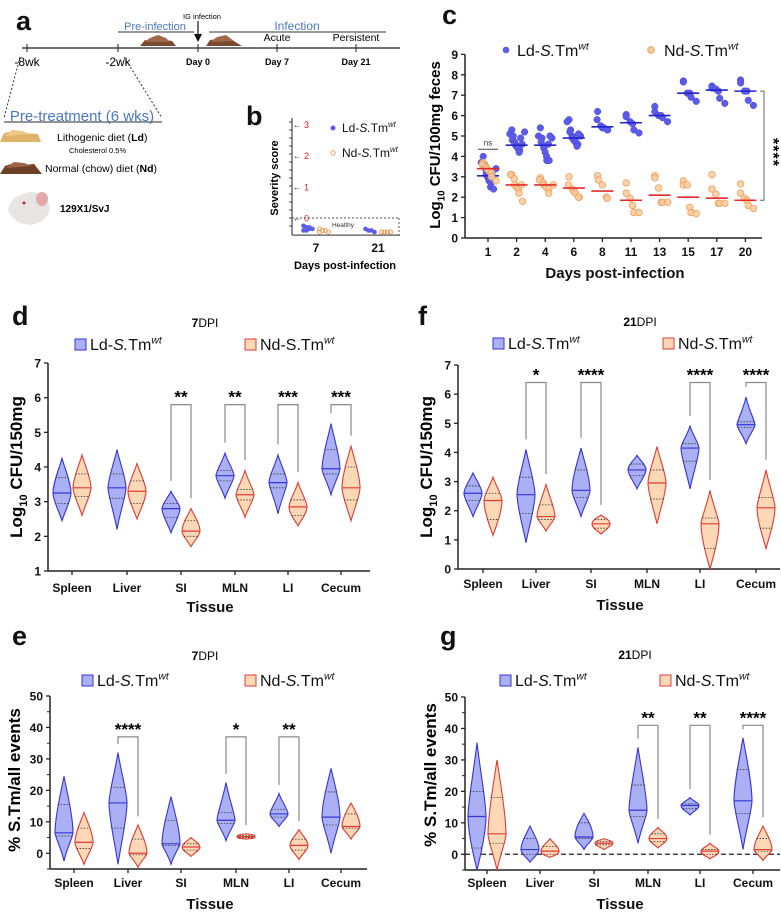 The image size is (781, 914). I want to click on y-axis-label: % S.Tm/all events, so click(14, 780).